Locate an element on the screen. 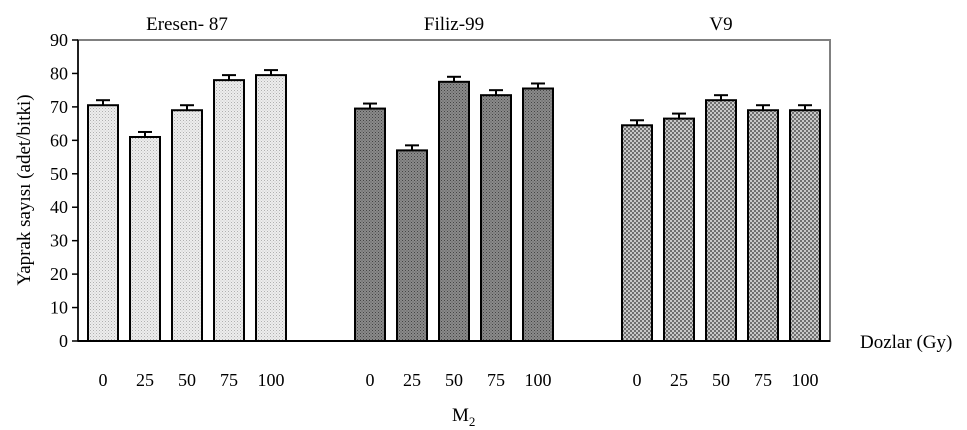 This screenshot has width=967, height=430. x-axis-title: M2 is located at coordinates (463, 417).